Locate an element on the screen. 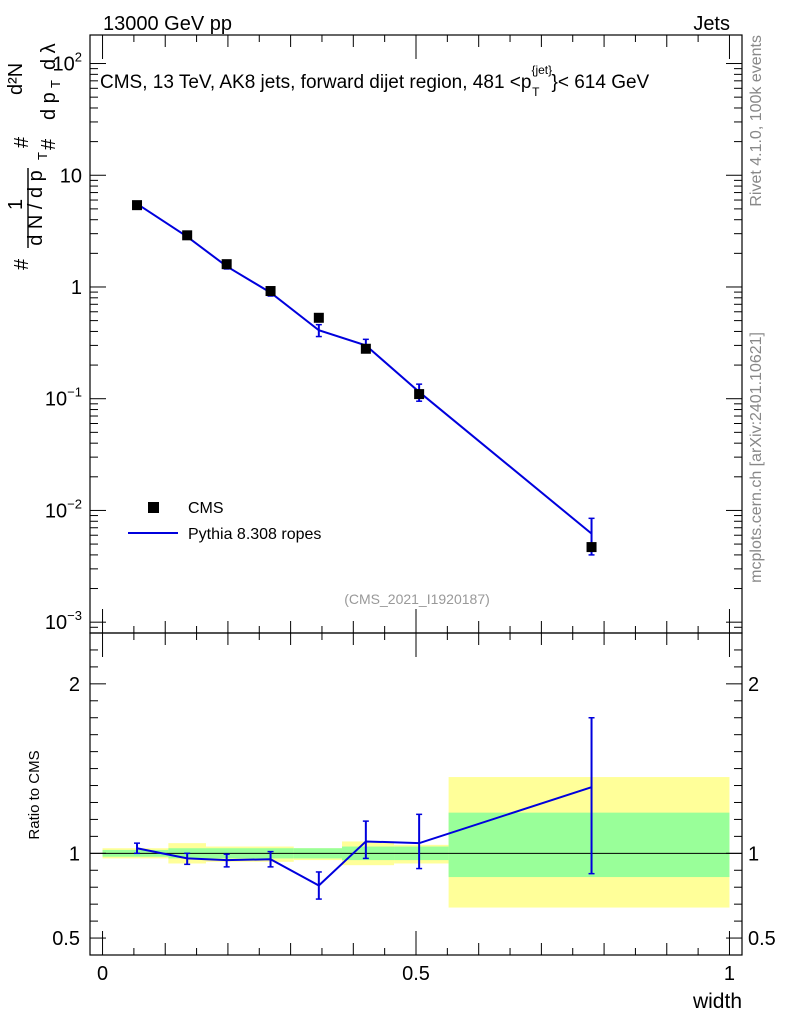 The height and width of the screenshot is (1024, 786). header-left: 13000 GeV pp is located at coordinates (167, 24).